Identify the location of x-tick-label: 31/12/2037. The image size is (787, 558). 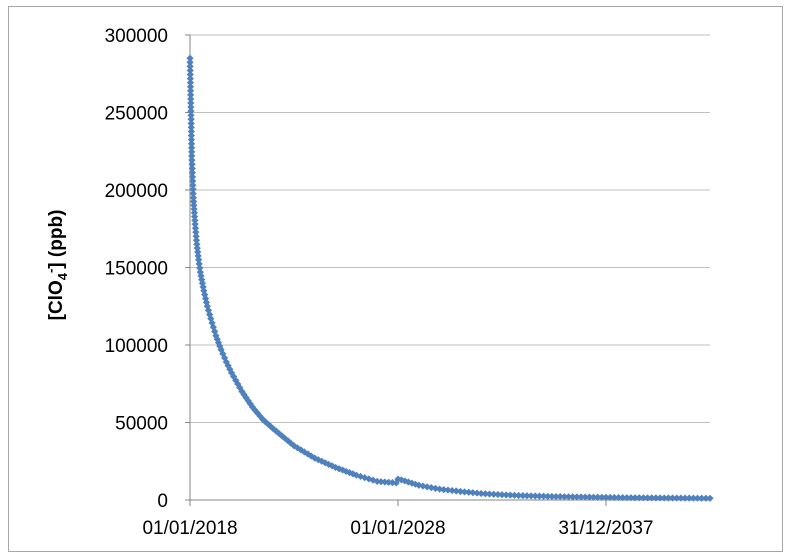
(605, 528).